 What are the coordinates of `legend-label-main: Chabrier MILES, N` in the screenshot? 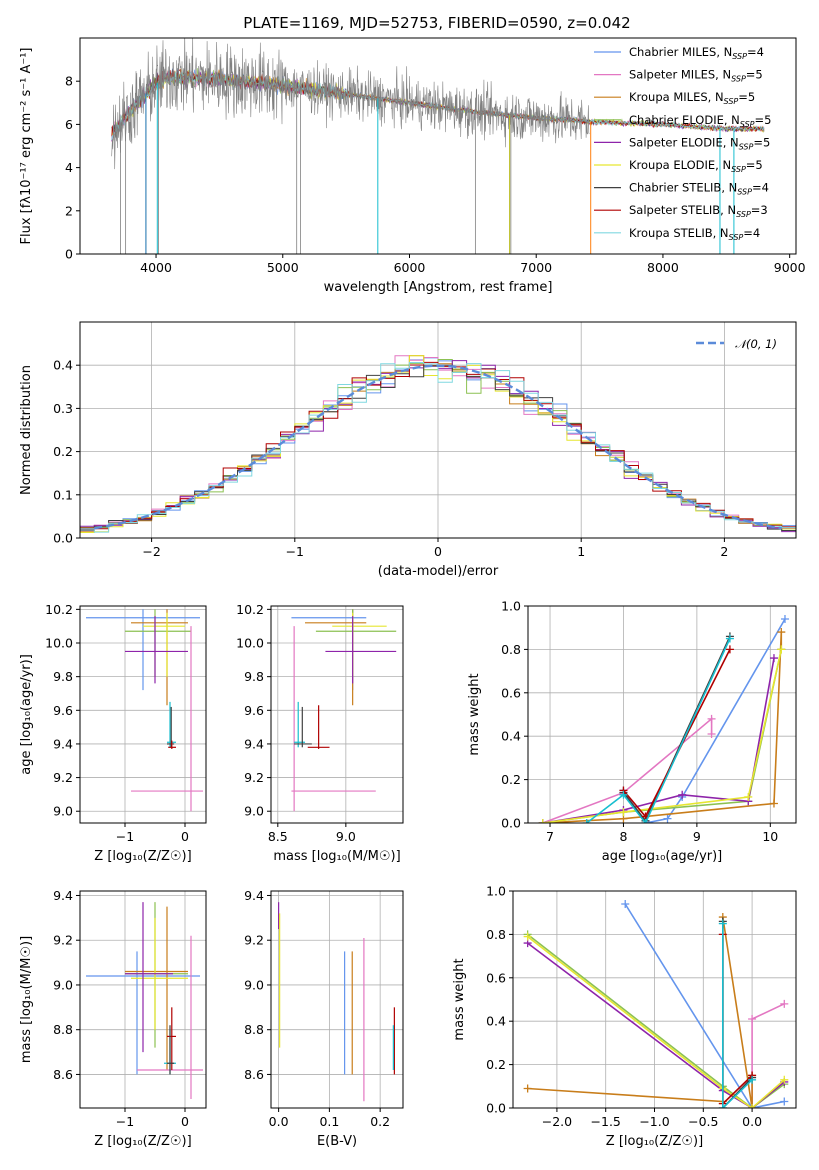 It's located at (680, 52).